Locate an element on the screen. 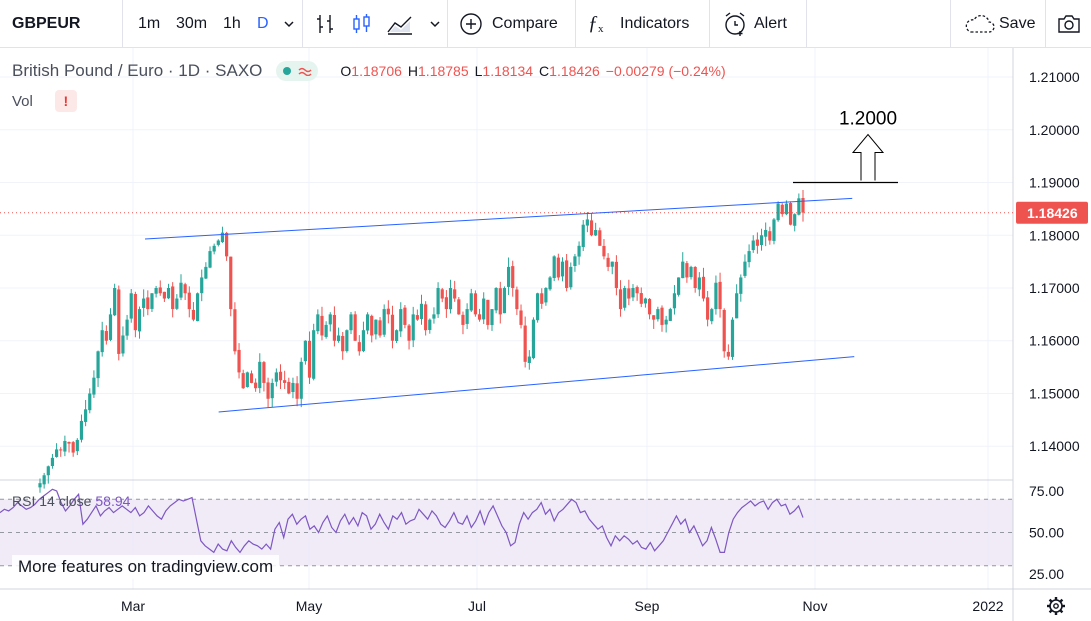 The width and height of the screenshot is (1091, 621). time-tick-label: Jul is located at coordinates (477, 606).